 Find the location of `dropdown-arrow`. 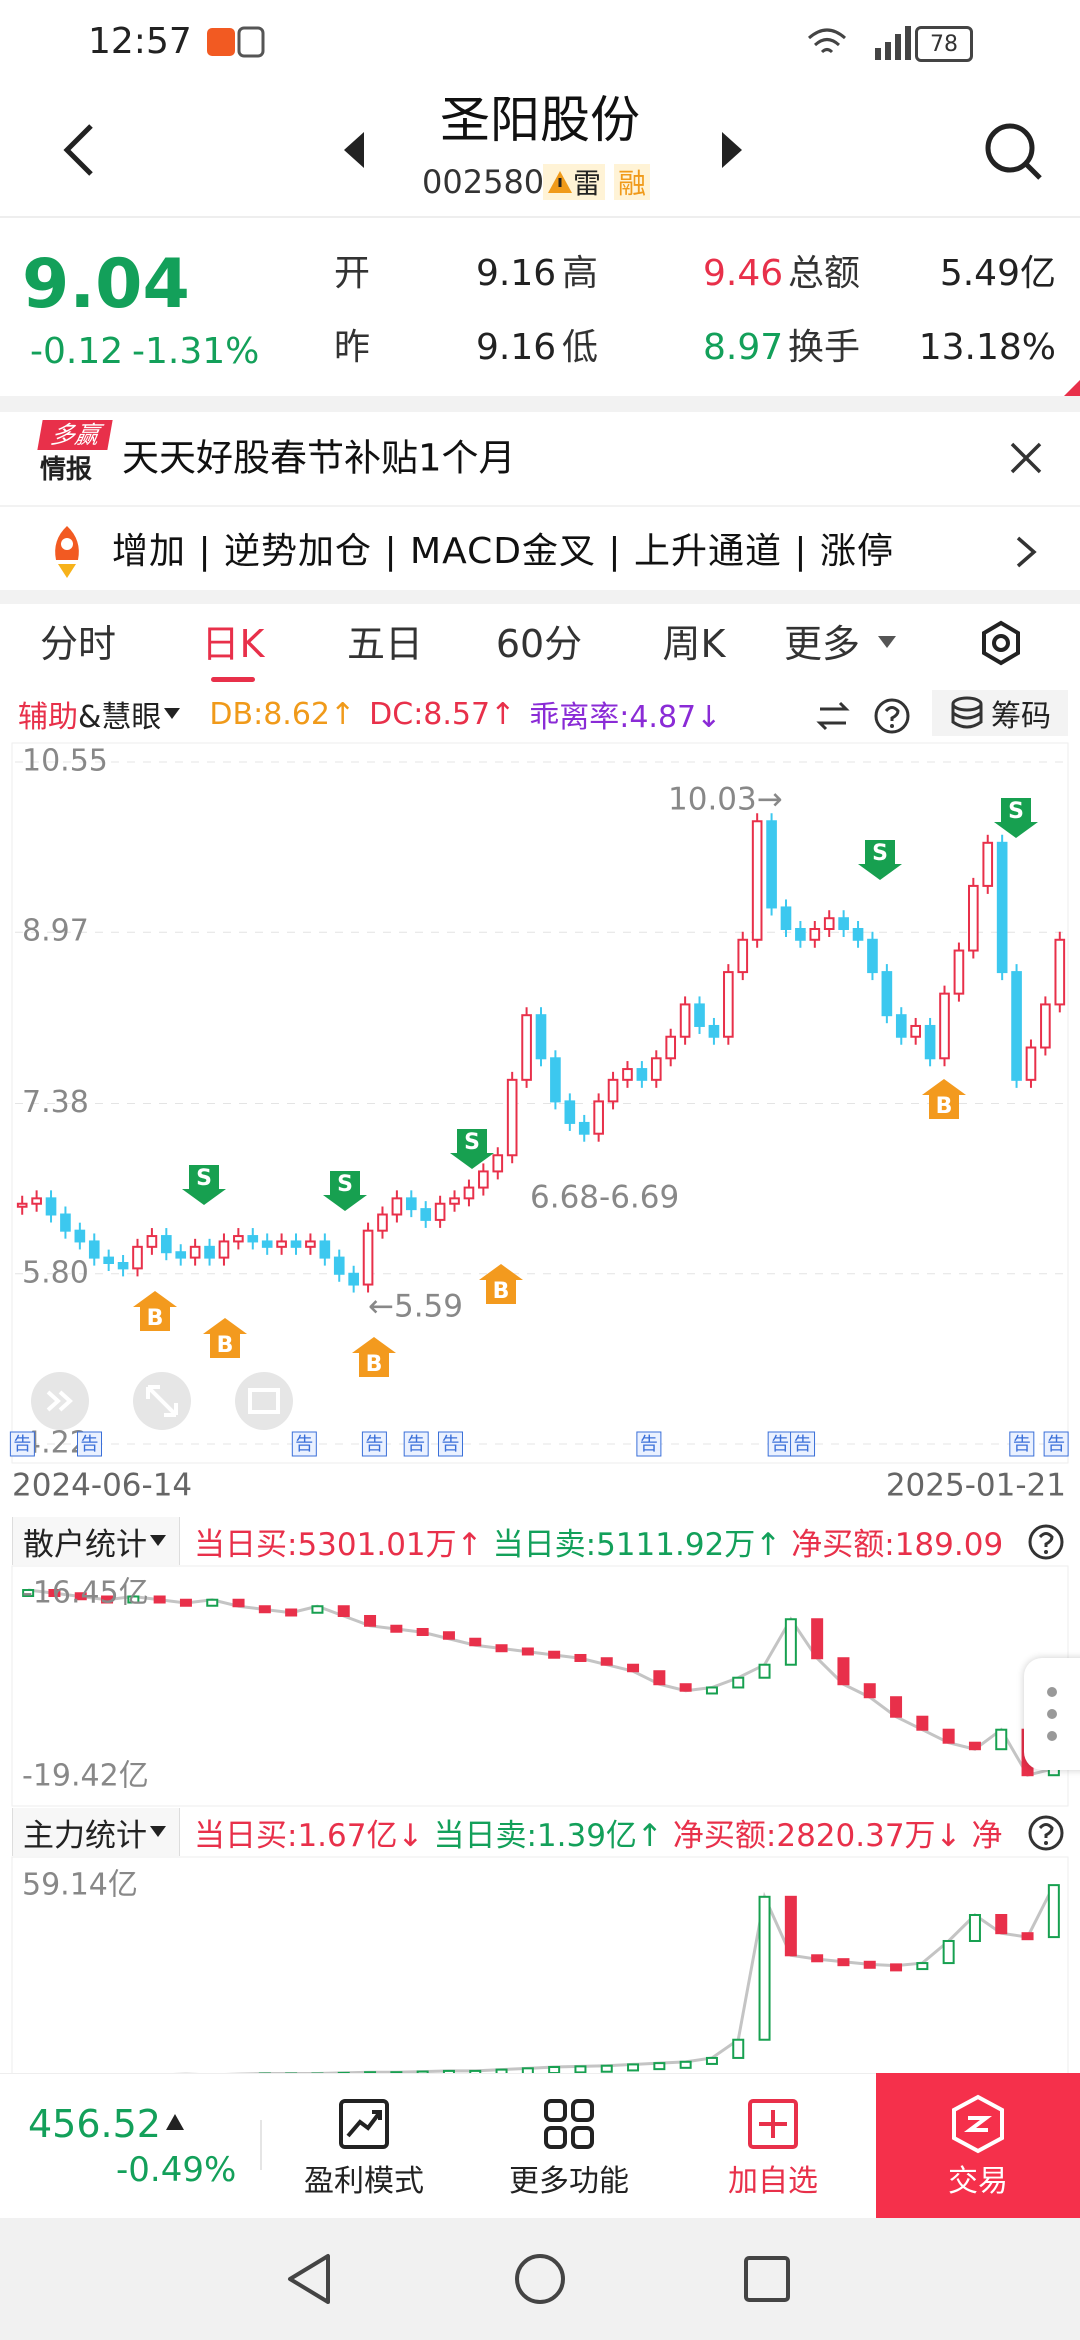

dropdown-arrow is located at coordinates (158, 1540).